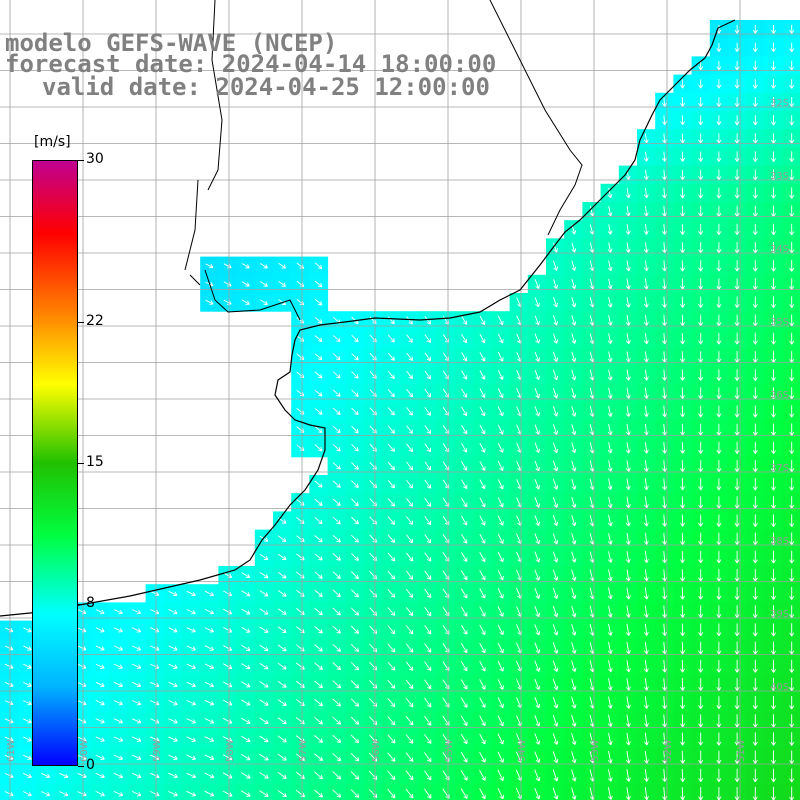 The image size is (800, 800). Describe the element at coordinates (95, 462) in the screenshot. I see `colorbar-tick-label: 15` at that location.